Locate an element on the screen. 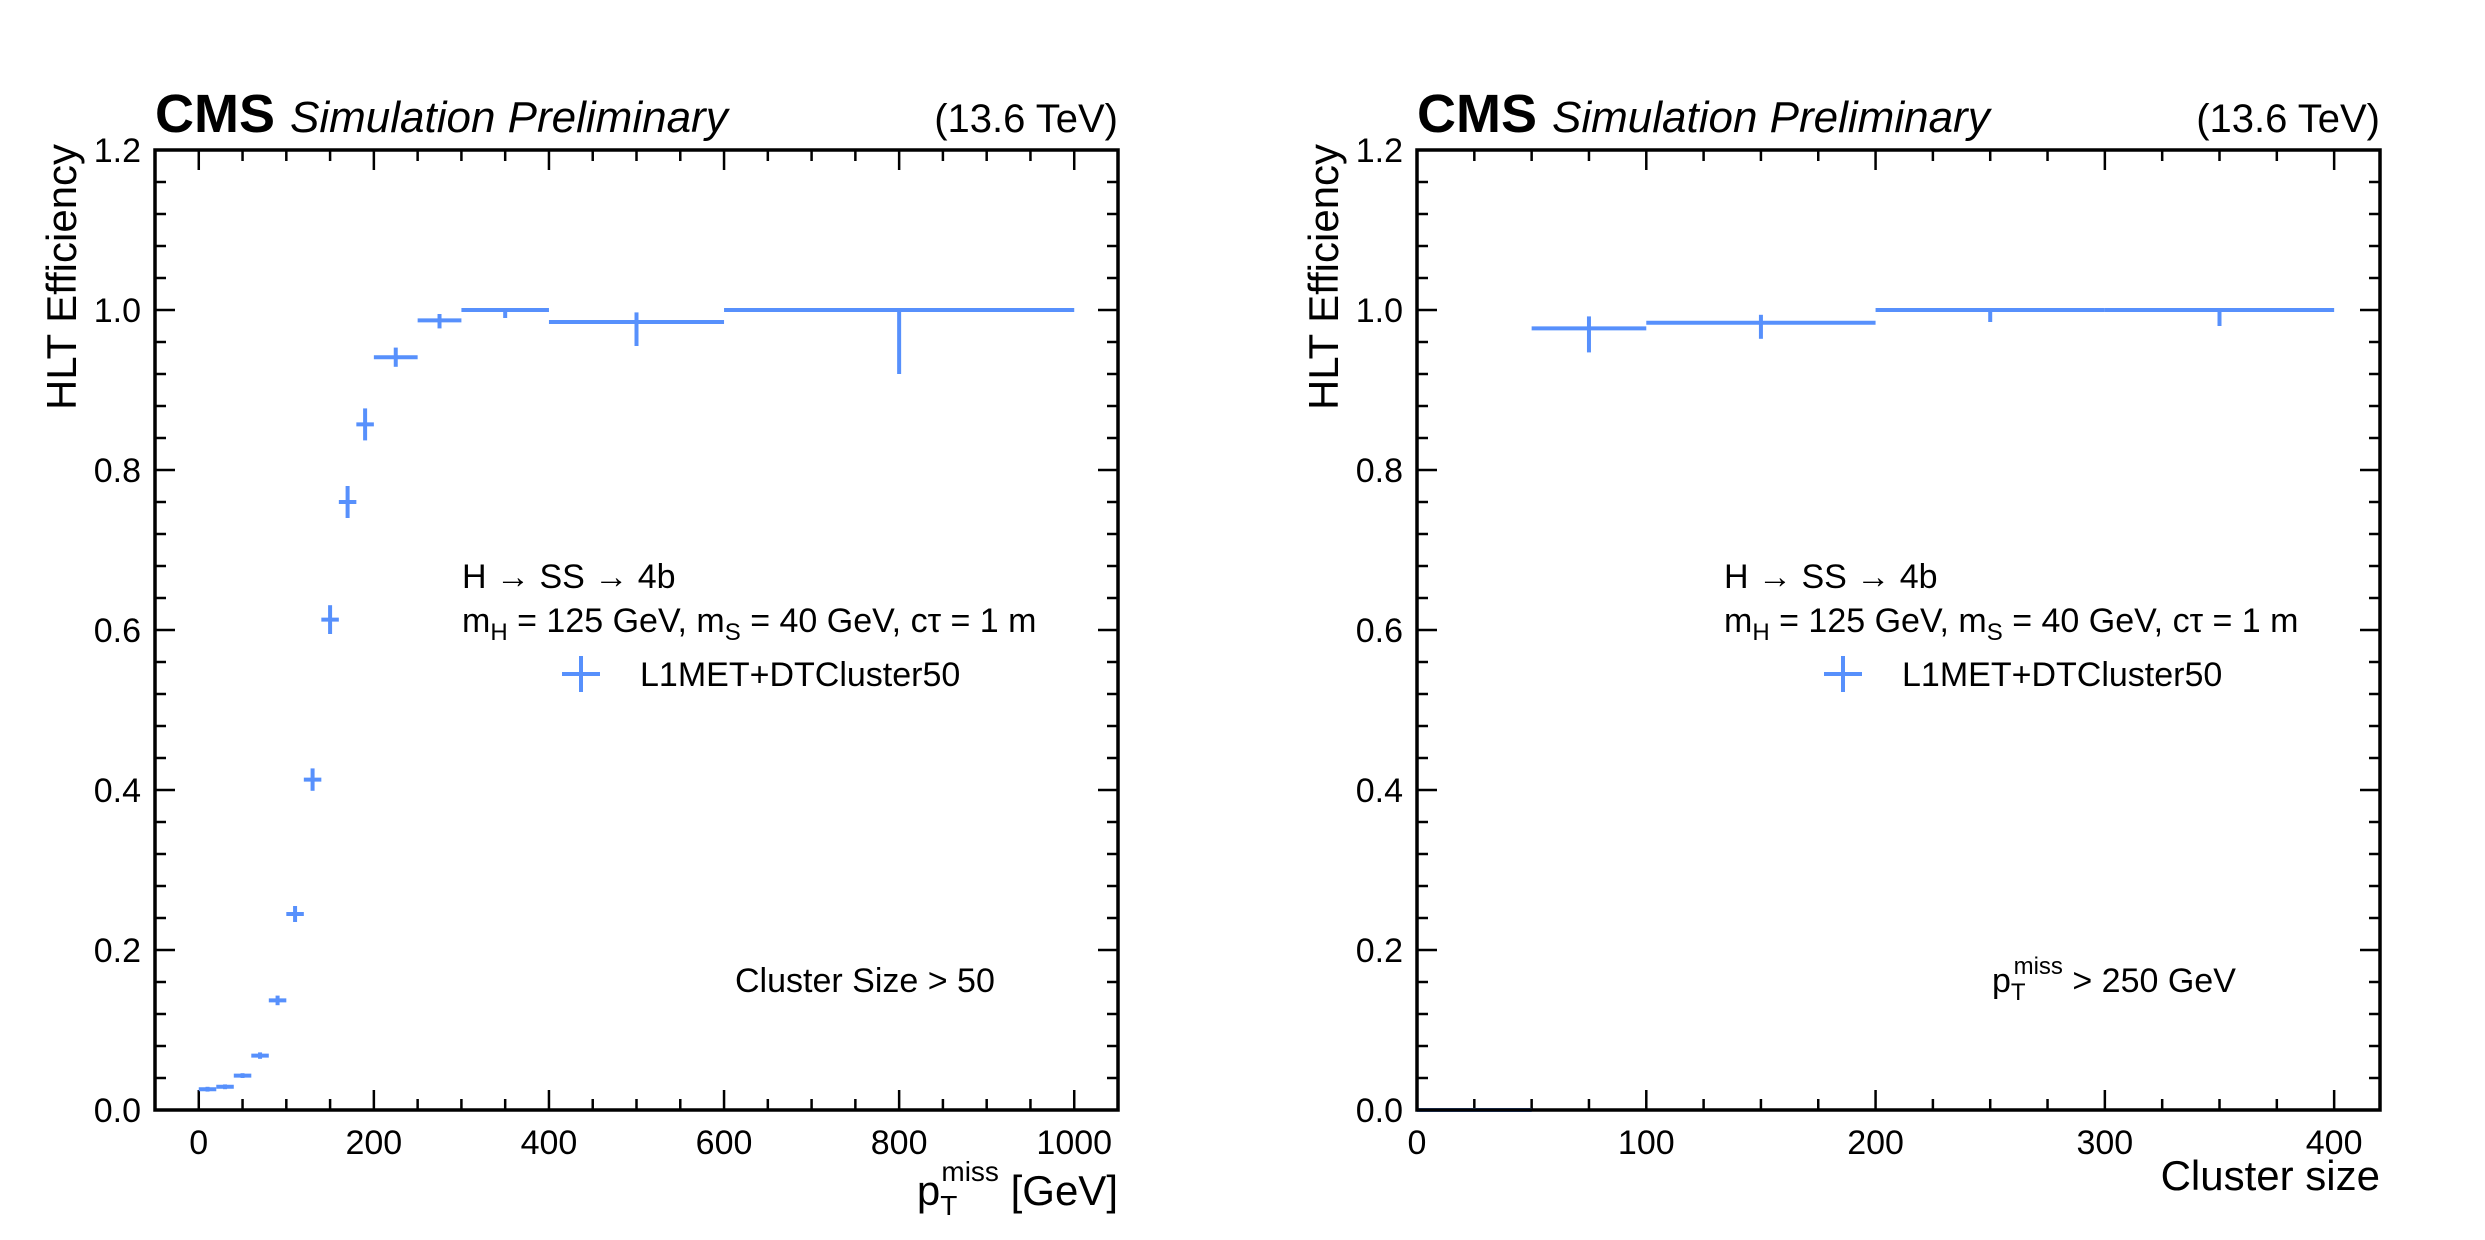 Image resolution: width=2485 pixels, height=1240 pixels. x-tick-label: 1000 is located at coordinates (1074, 1143).